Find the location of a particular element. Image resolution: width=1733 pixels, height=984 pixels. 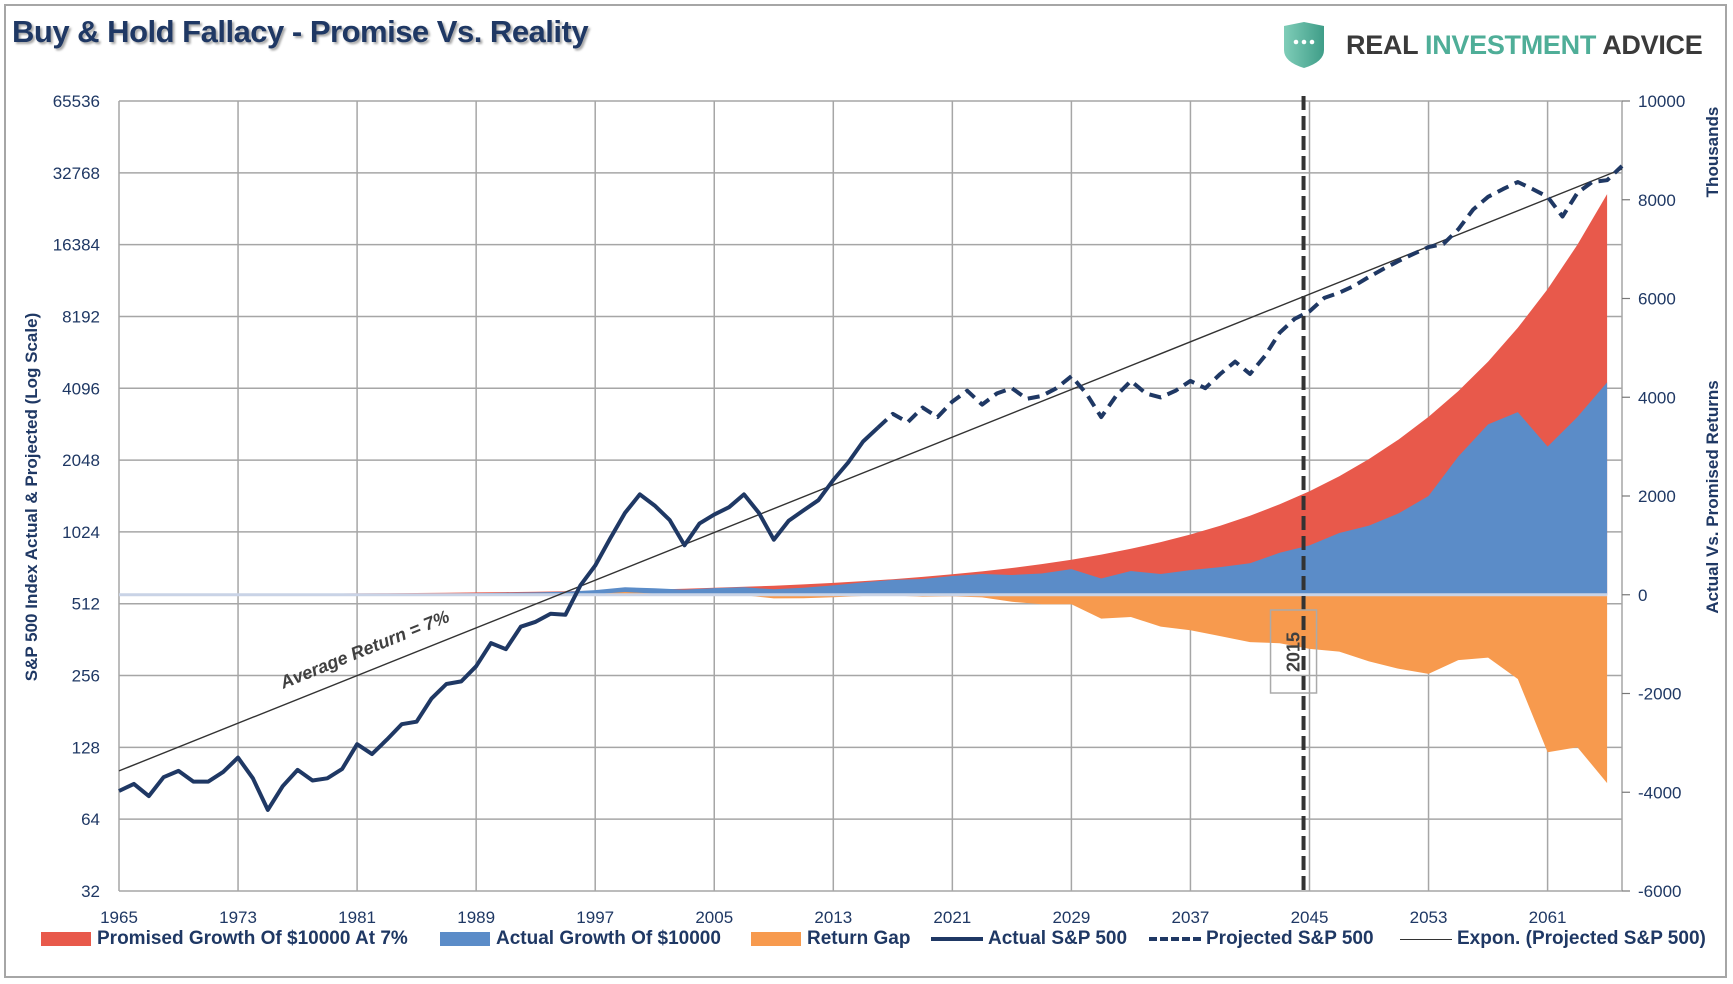

x-tick-label: 2037 is located at coordinates (1191, 917).